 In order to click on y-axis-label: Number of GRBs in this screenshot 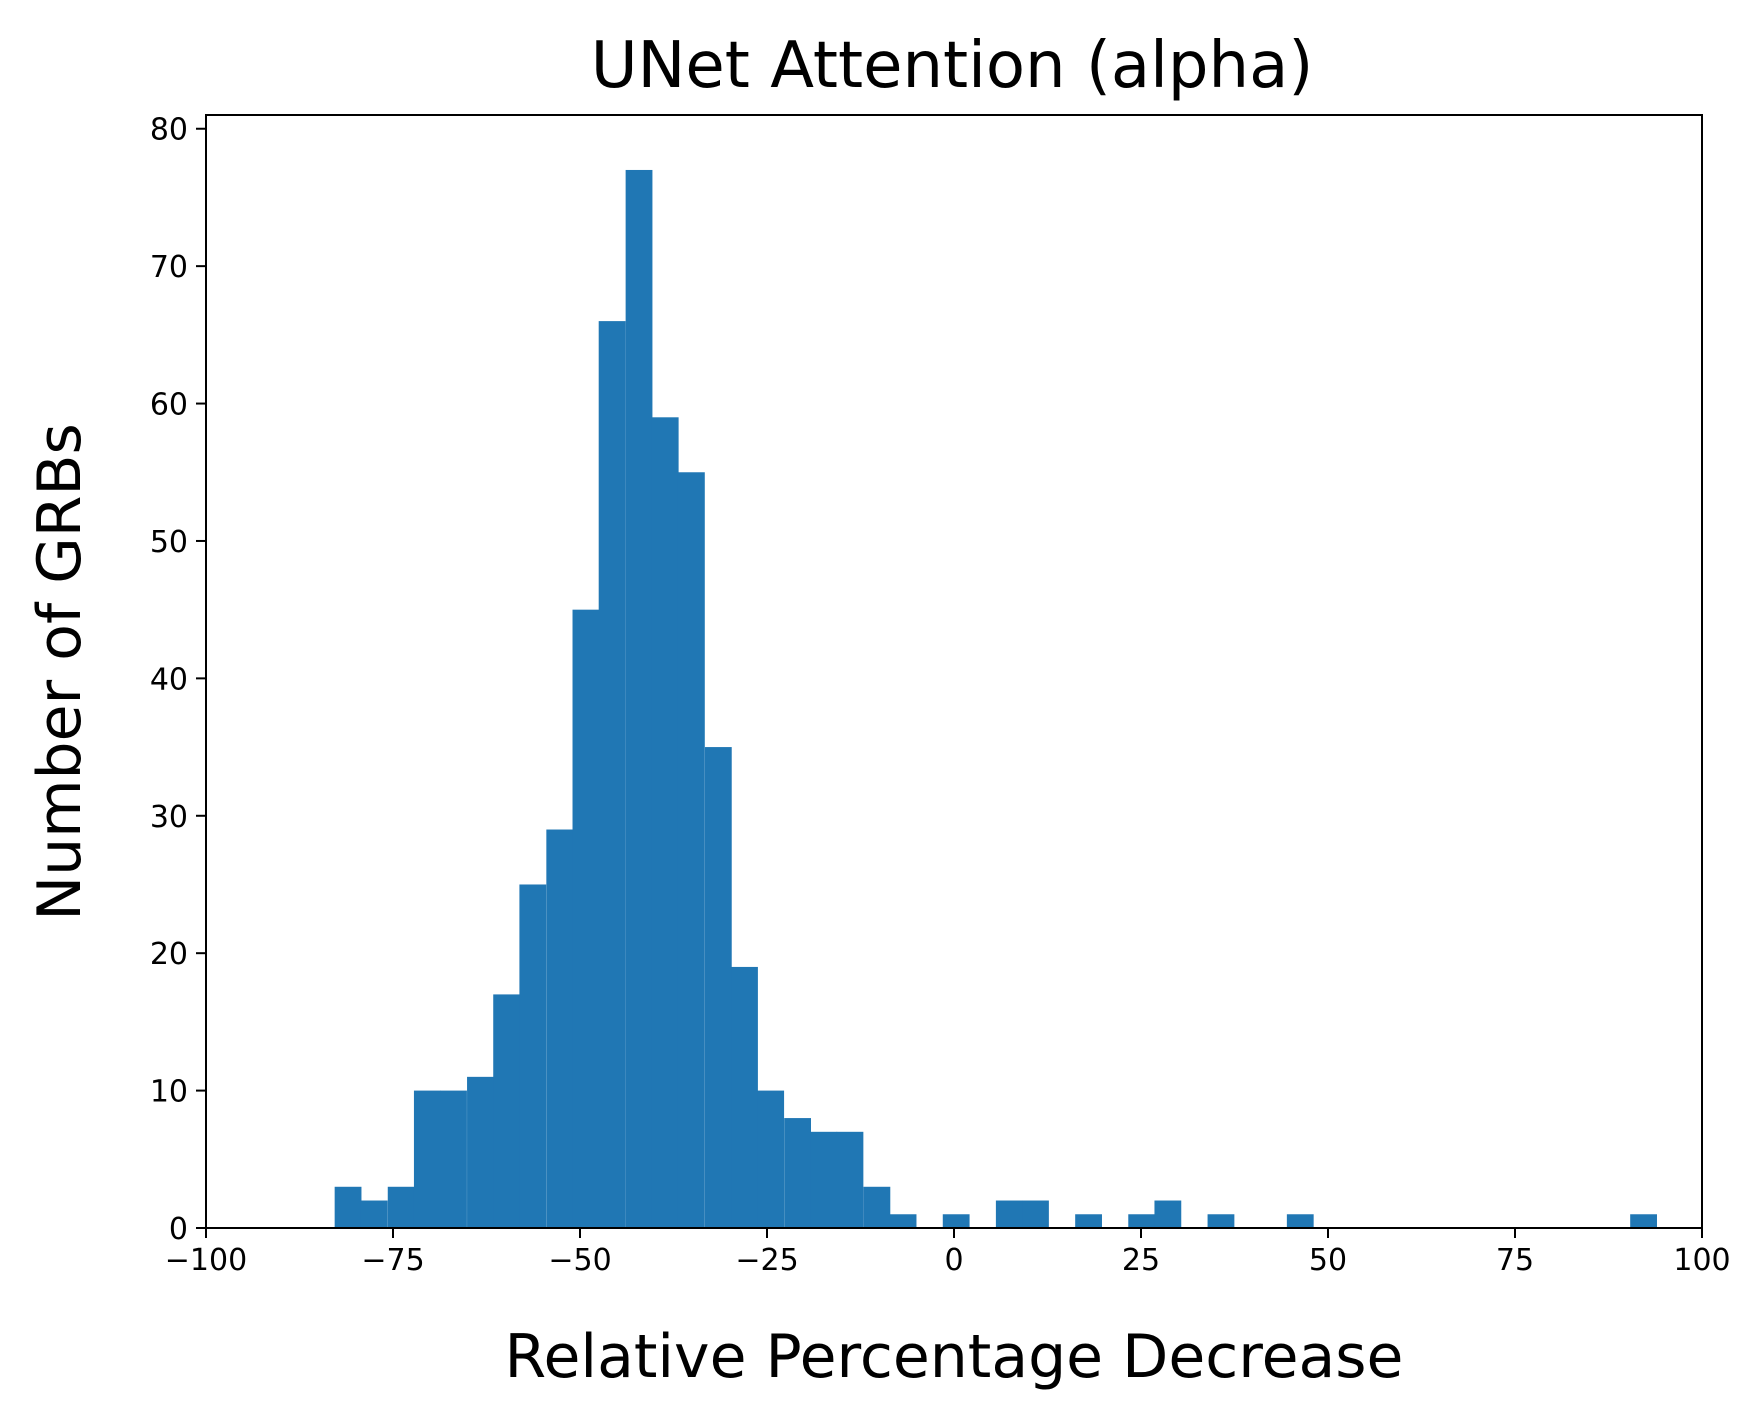, I will do `click(60, 672)`.